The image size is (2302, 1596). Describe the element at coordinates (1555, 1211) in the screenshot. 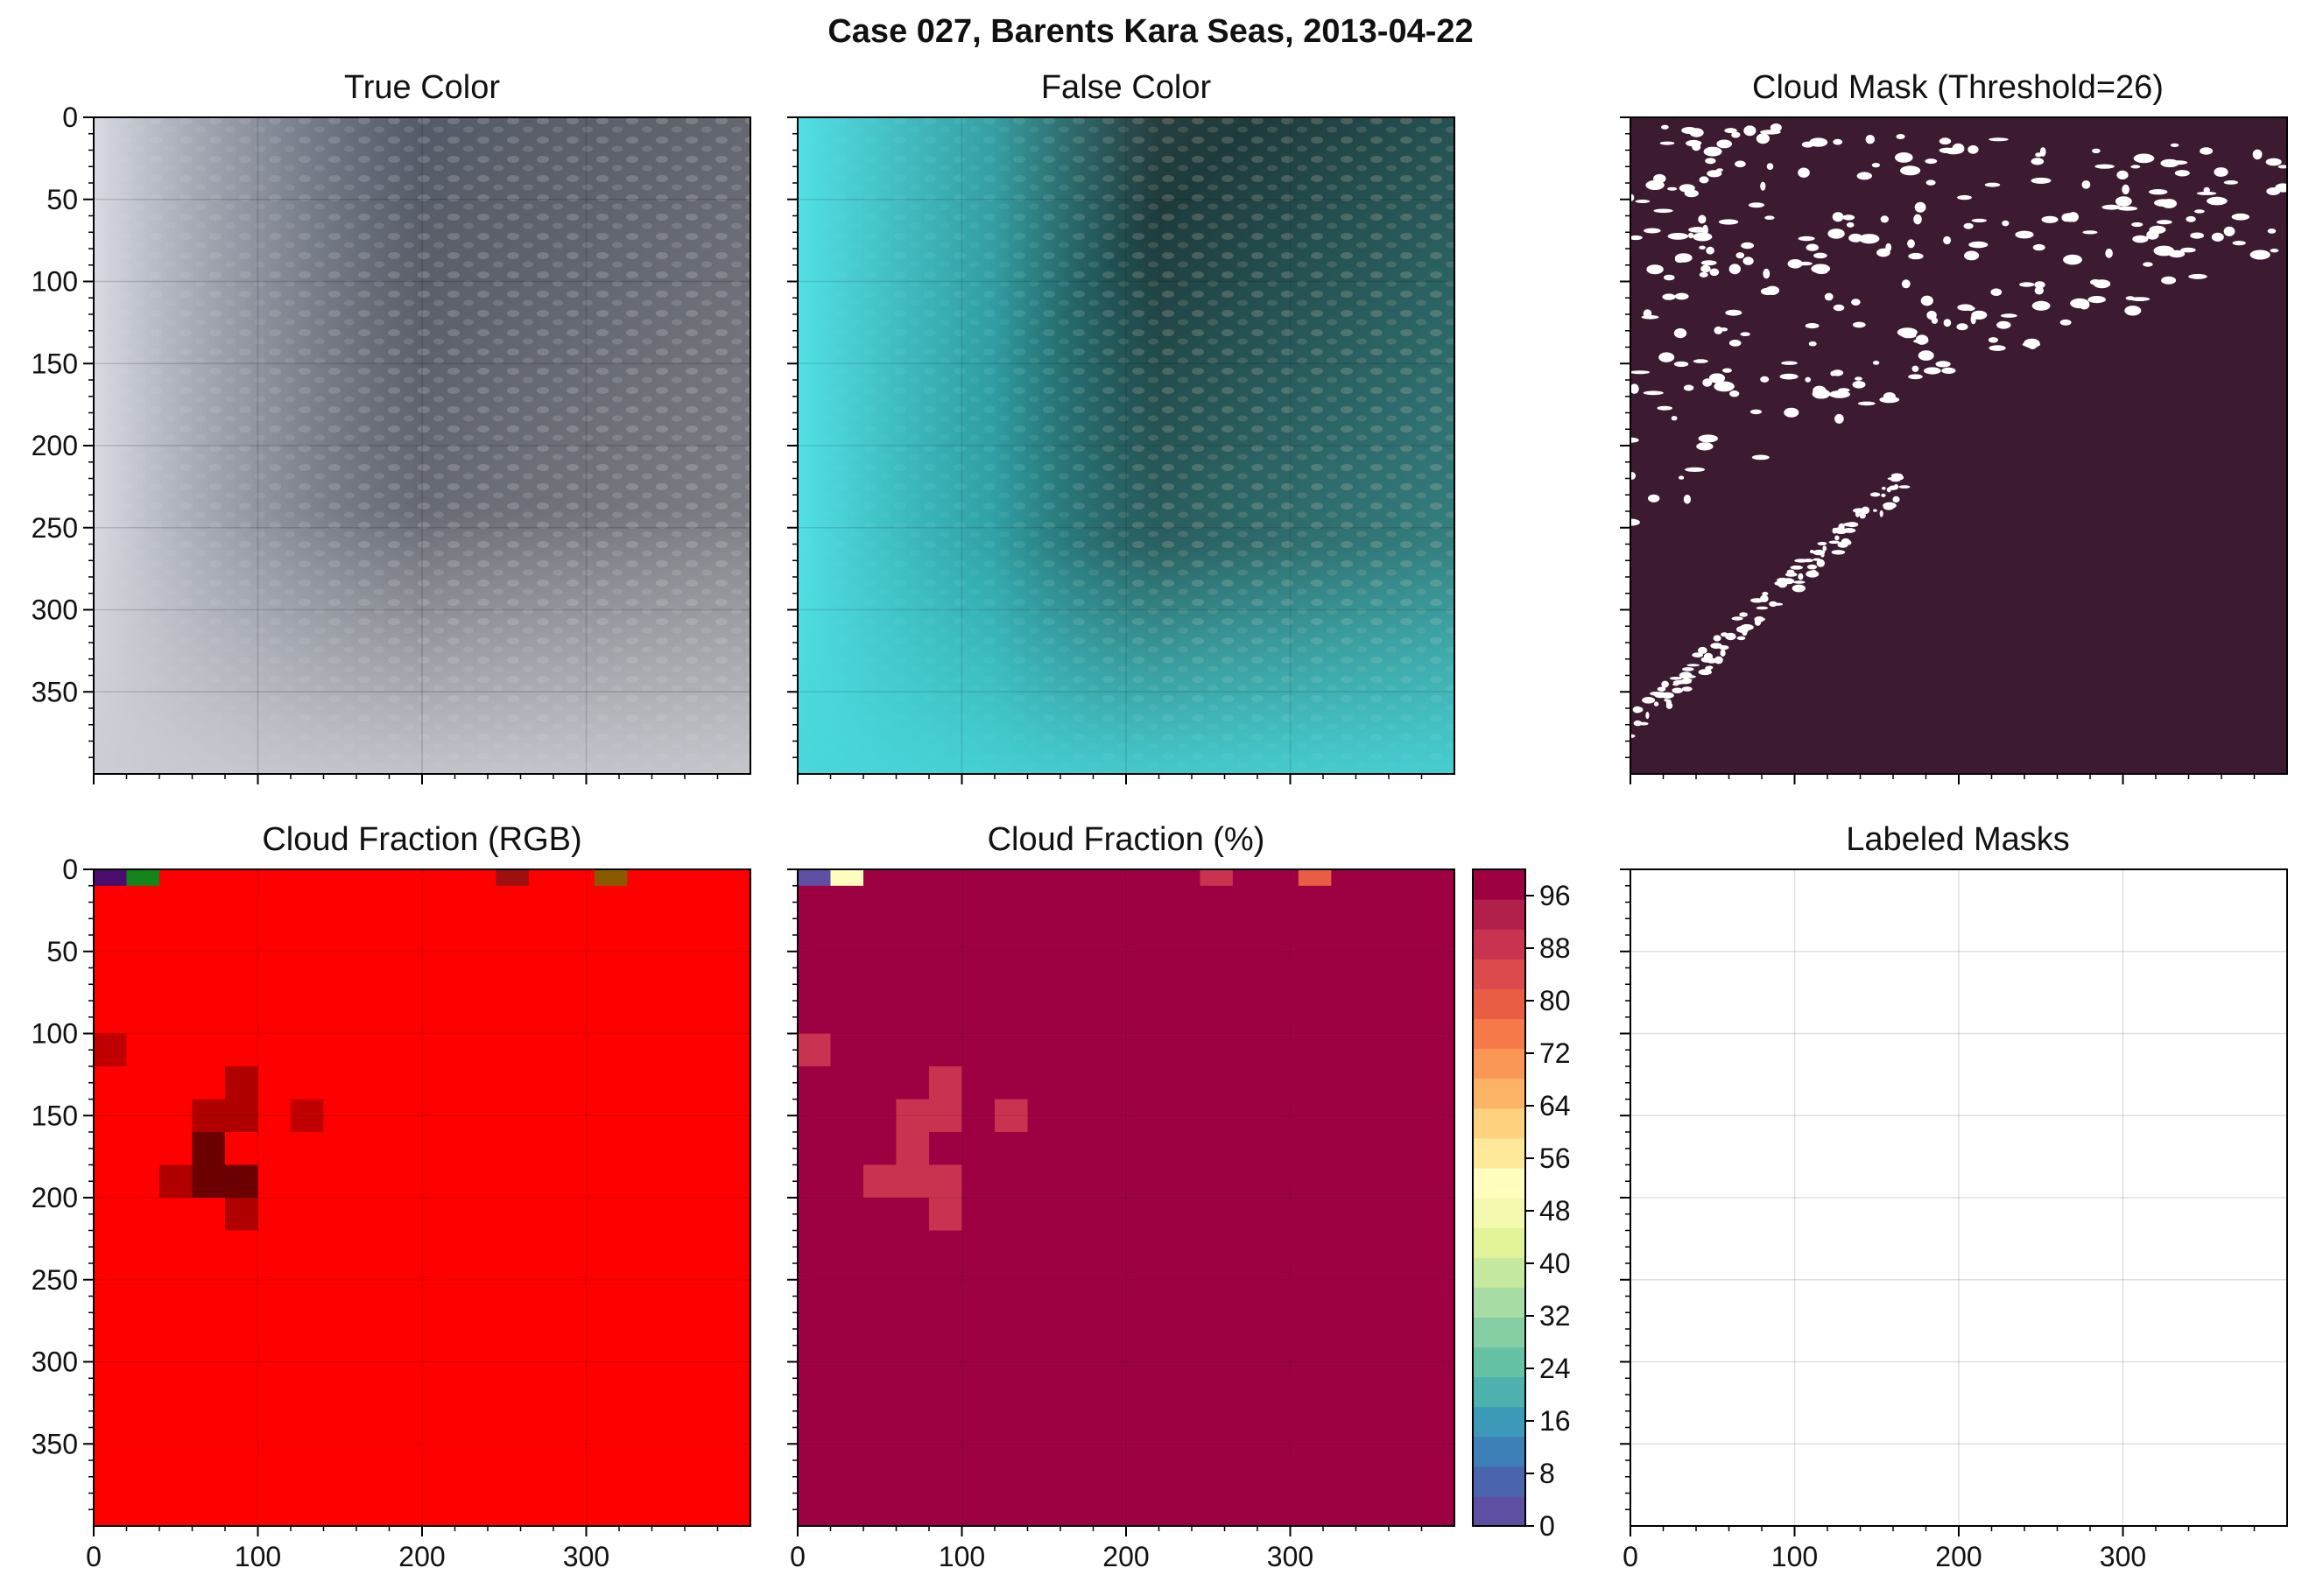

I see `colorbar-tick-label: 48` at that location.